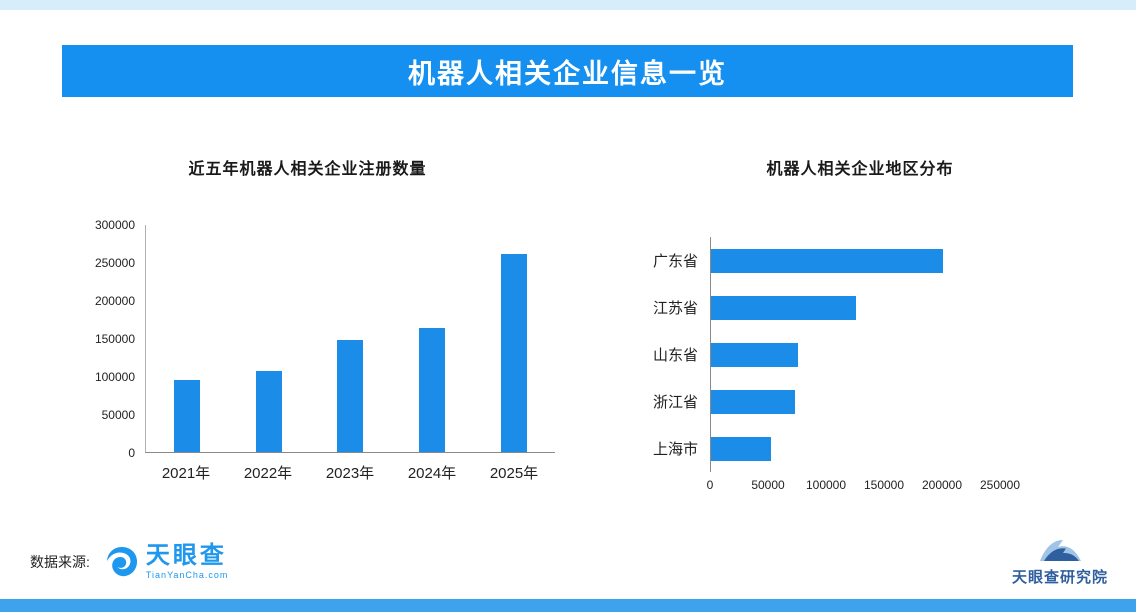  I want to click on registration-chart-x-axis: 2021年 2022年 2023年 2024年 2025年, so click(350, 472).